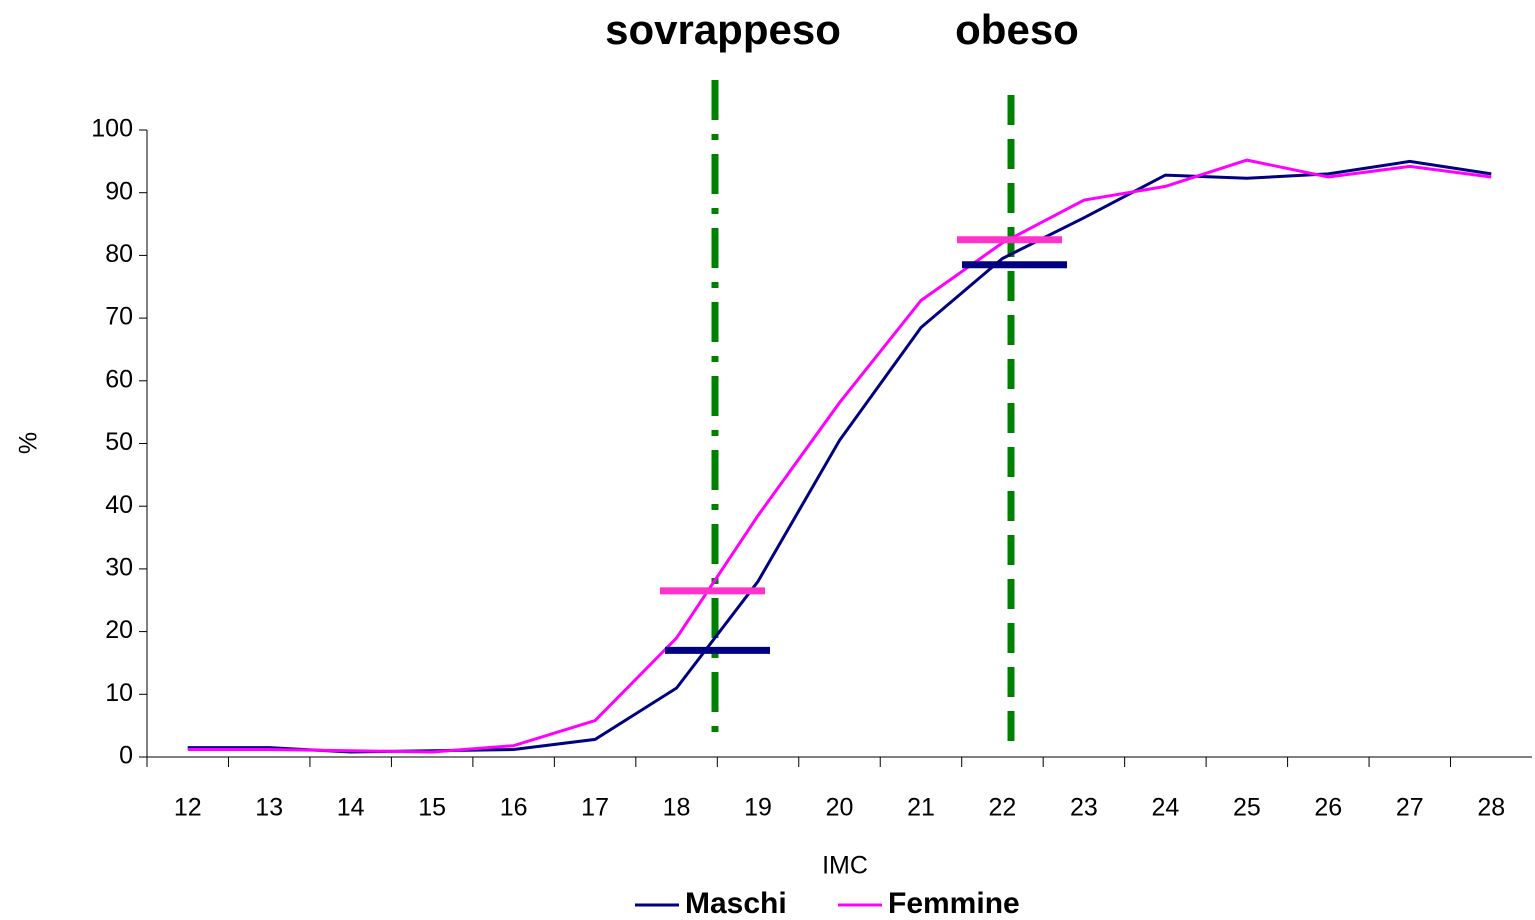 The width and height of the screenshot is (1535, 920). What do you see at coordinates (845, 866) in the screenshot?
I see `x-axis-label: IMC` at bounding box center [845, 866].